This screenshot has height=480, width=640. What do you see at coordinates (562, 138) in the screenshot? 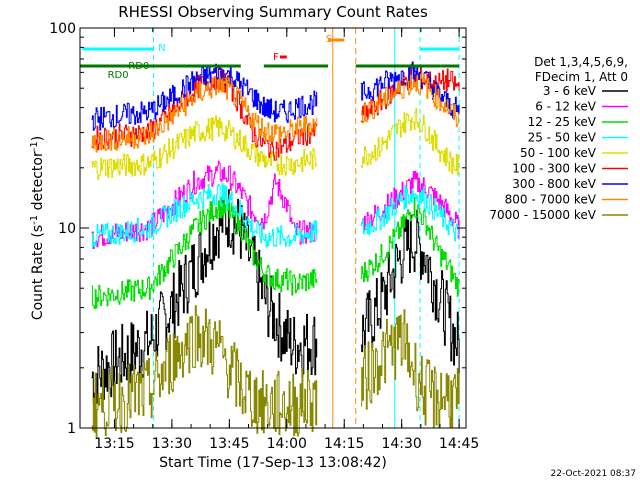
I see `legend-entry-label: 25 - 50 keV` at bounding box center [562, 138].